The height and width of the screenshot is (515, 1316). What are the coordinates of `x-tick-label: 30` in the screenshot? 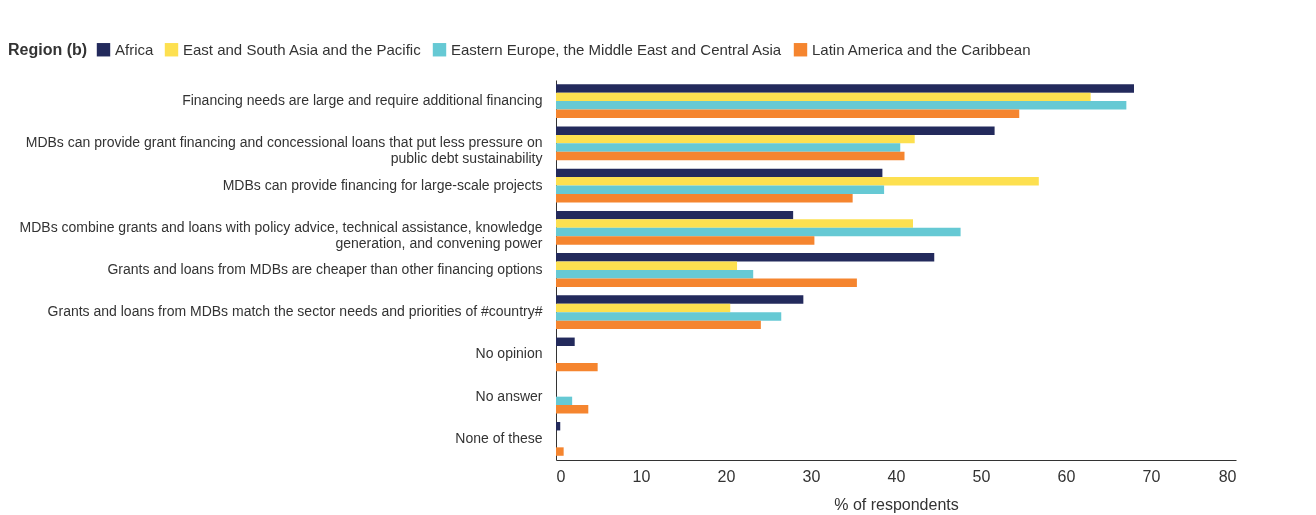 It's located at (811, 476).